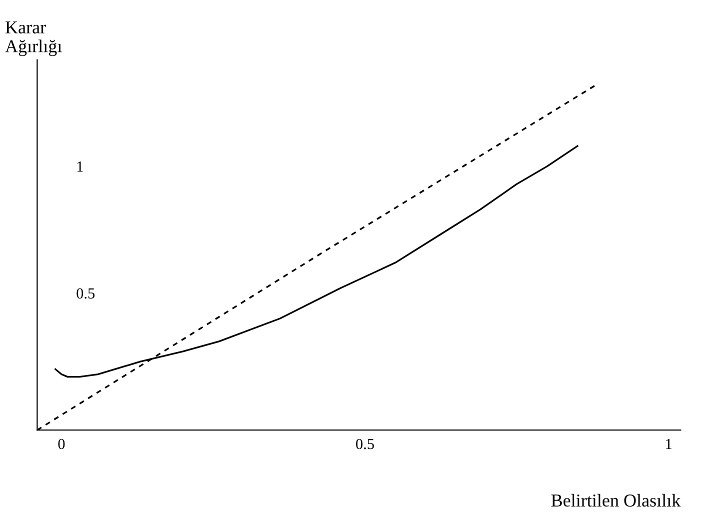  Describe the element at coordinates (669, 444) in the screenshot. I see `x-tick-label: 1` at that location.